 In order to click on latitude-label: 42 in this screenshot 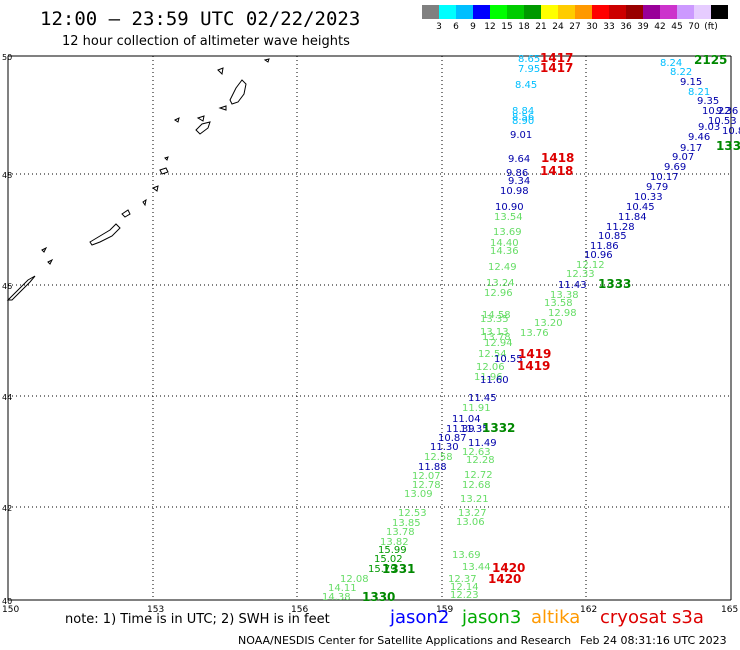, I will do `click(7, 508)`.